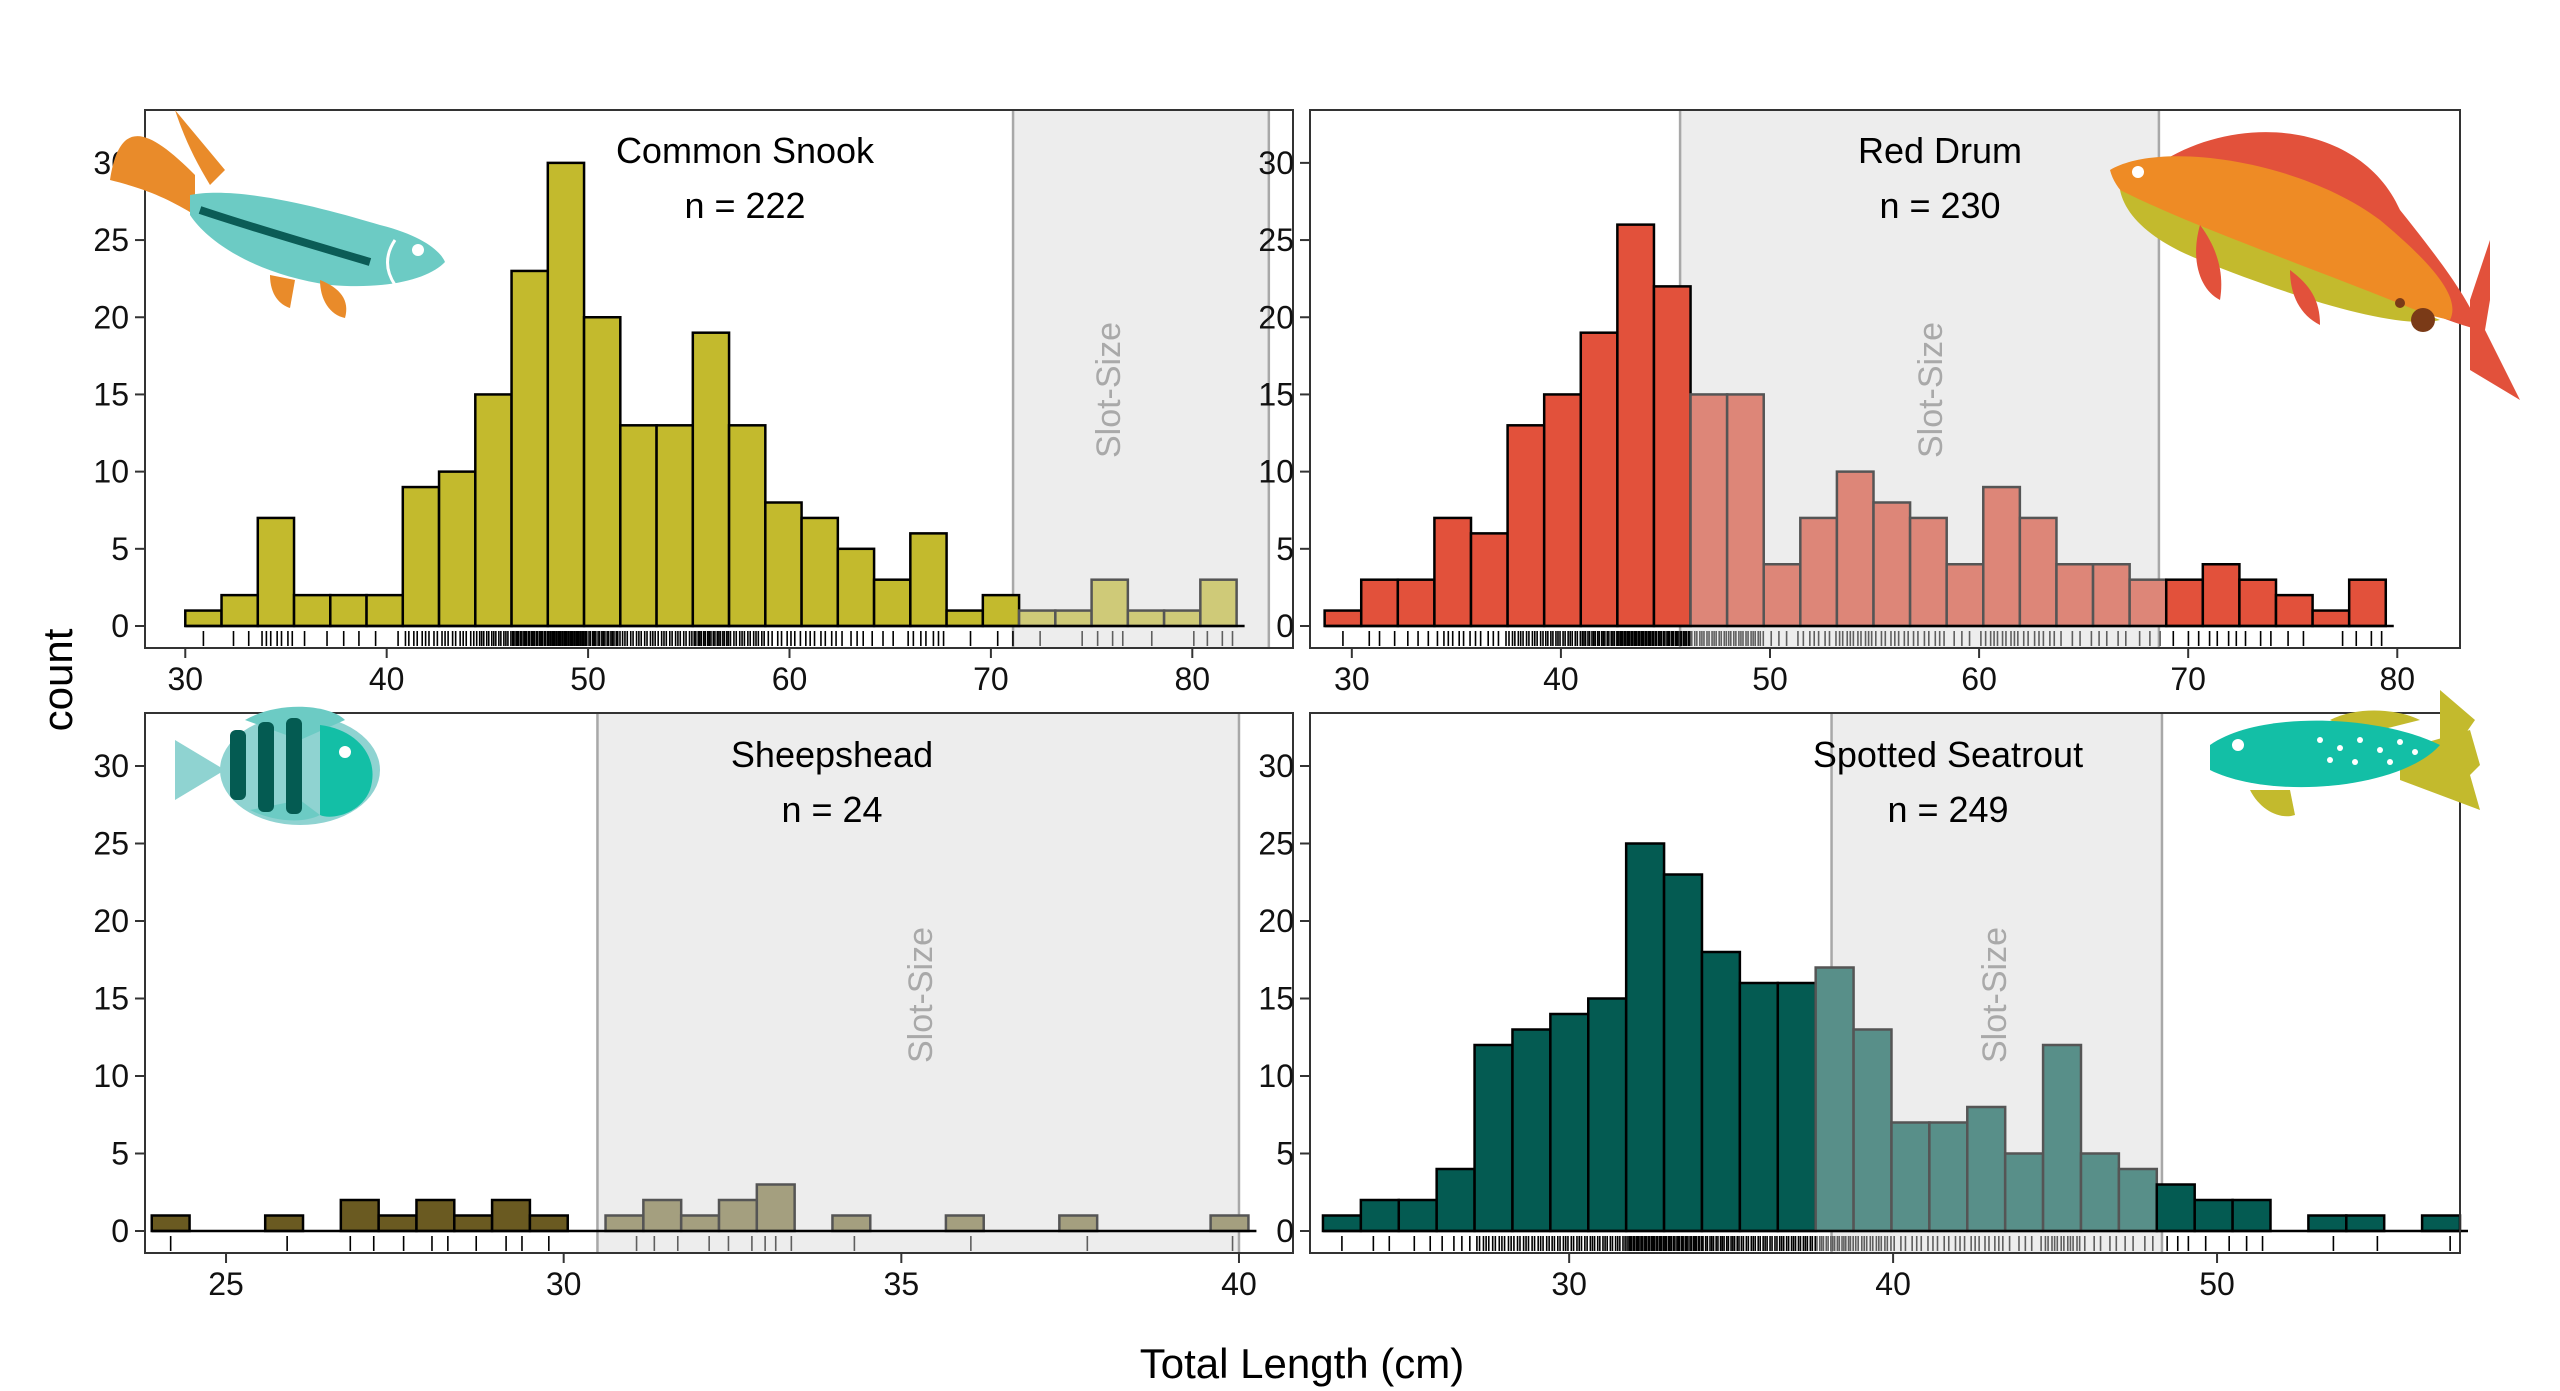 The width and height of the screenshot is (2560, 1391). Describe the element at coordinates (1569, 1284) in the screenshot. I see `x-tick-label: 30` at that location.